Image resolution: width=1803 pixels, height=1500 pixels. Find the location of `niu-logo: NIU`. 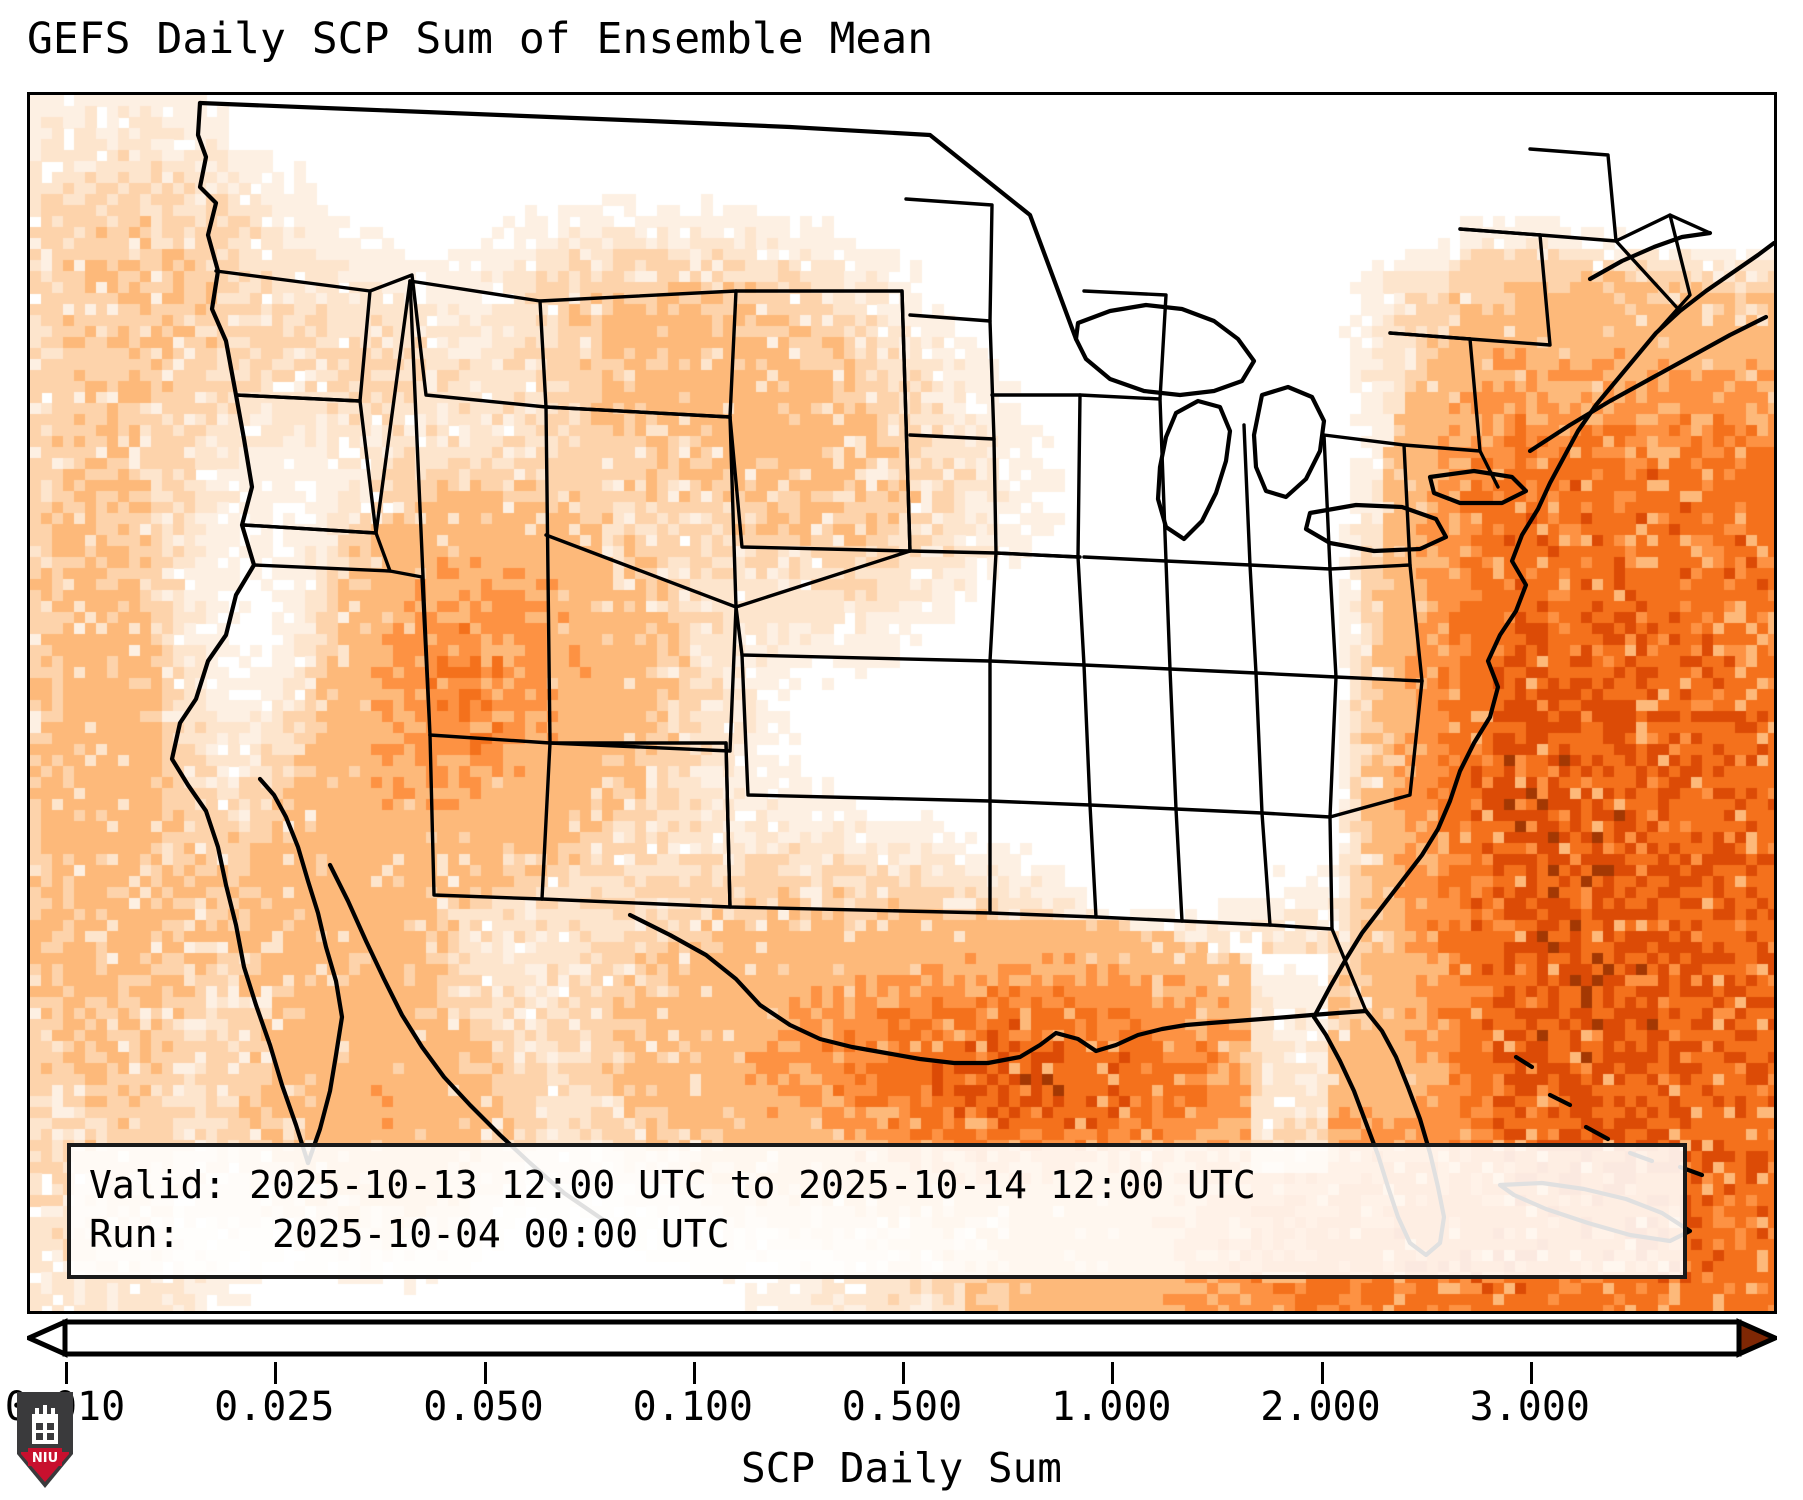

niu-logo: NIU is located at coordinates (45, 1440).